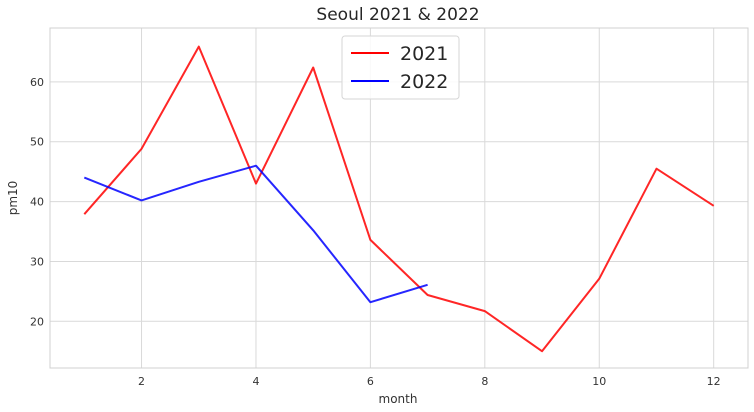 The height and width of the screenshot is (412, 754). What do you see at coordinates (599, 381) in the screenshot?
I see `x-tick-label: 10` at bounding box center [599, 381].